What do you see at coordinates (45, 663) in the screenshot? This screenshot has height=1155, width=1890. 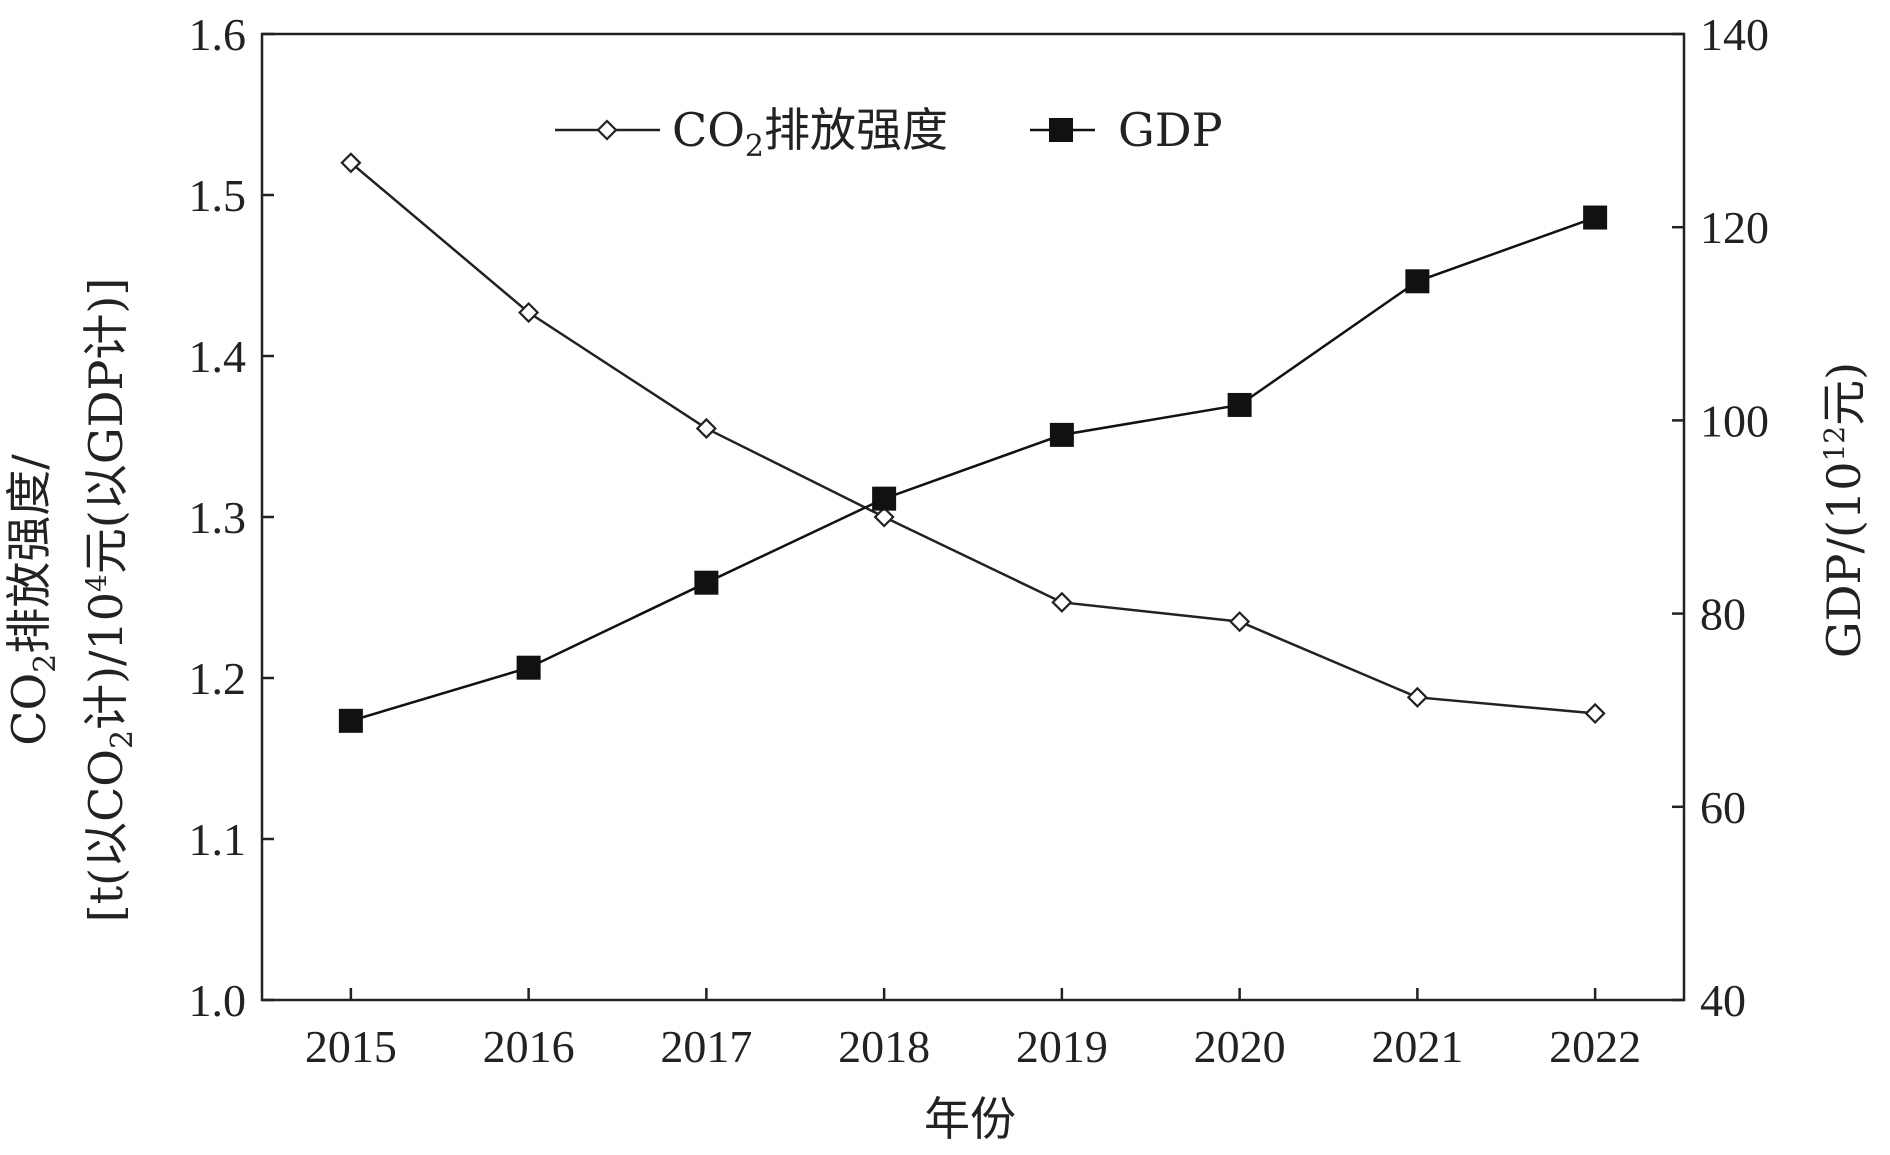 I see `left-axis-title-sub: 2` at bounding box center [45, 663].